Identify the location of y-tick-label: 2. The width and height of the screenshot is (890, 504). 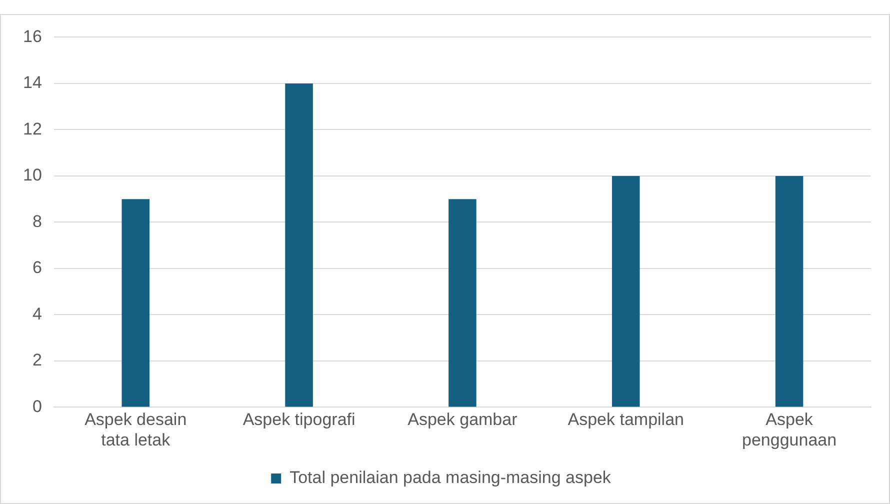
(37, 360).